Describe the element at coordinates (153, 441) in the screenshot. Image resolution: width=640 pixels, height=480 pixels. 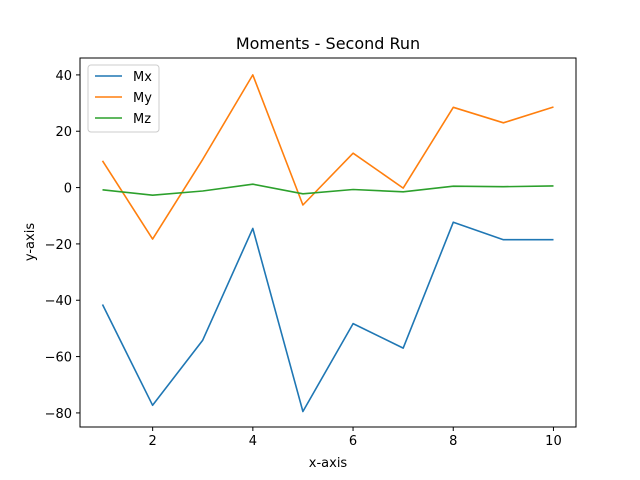
I see `x-tick-label: 2` at that location.